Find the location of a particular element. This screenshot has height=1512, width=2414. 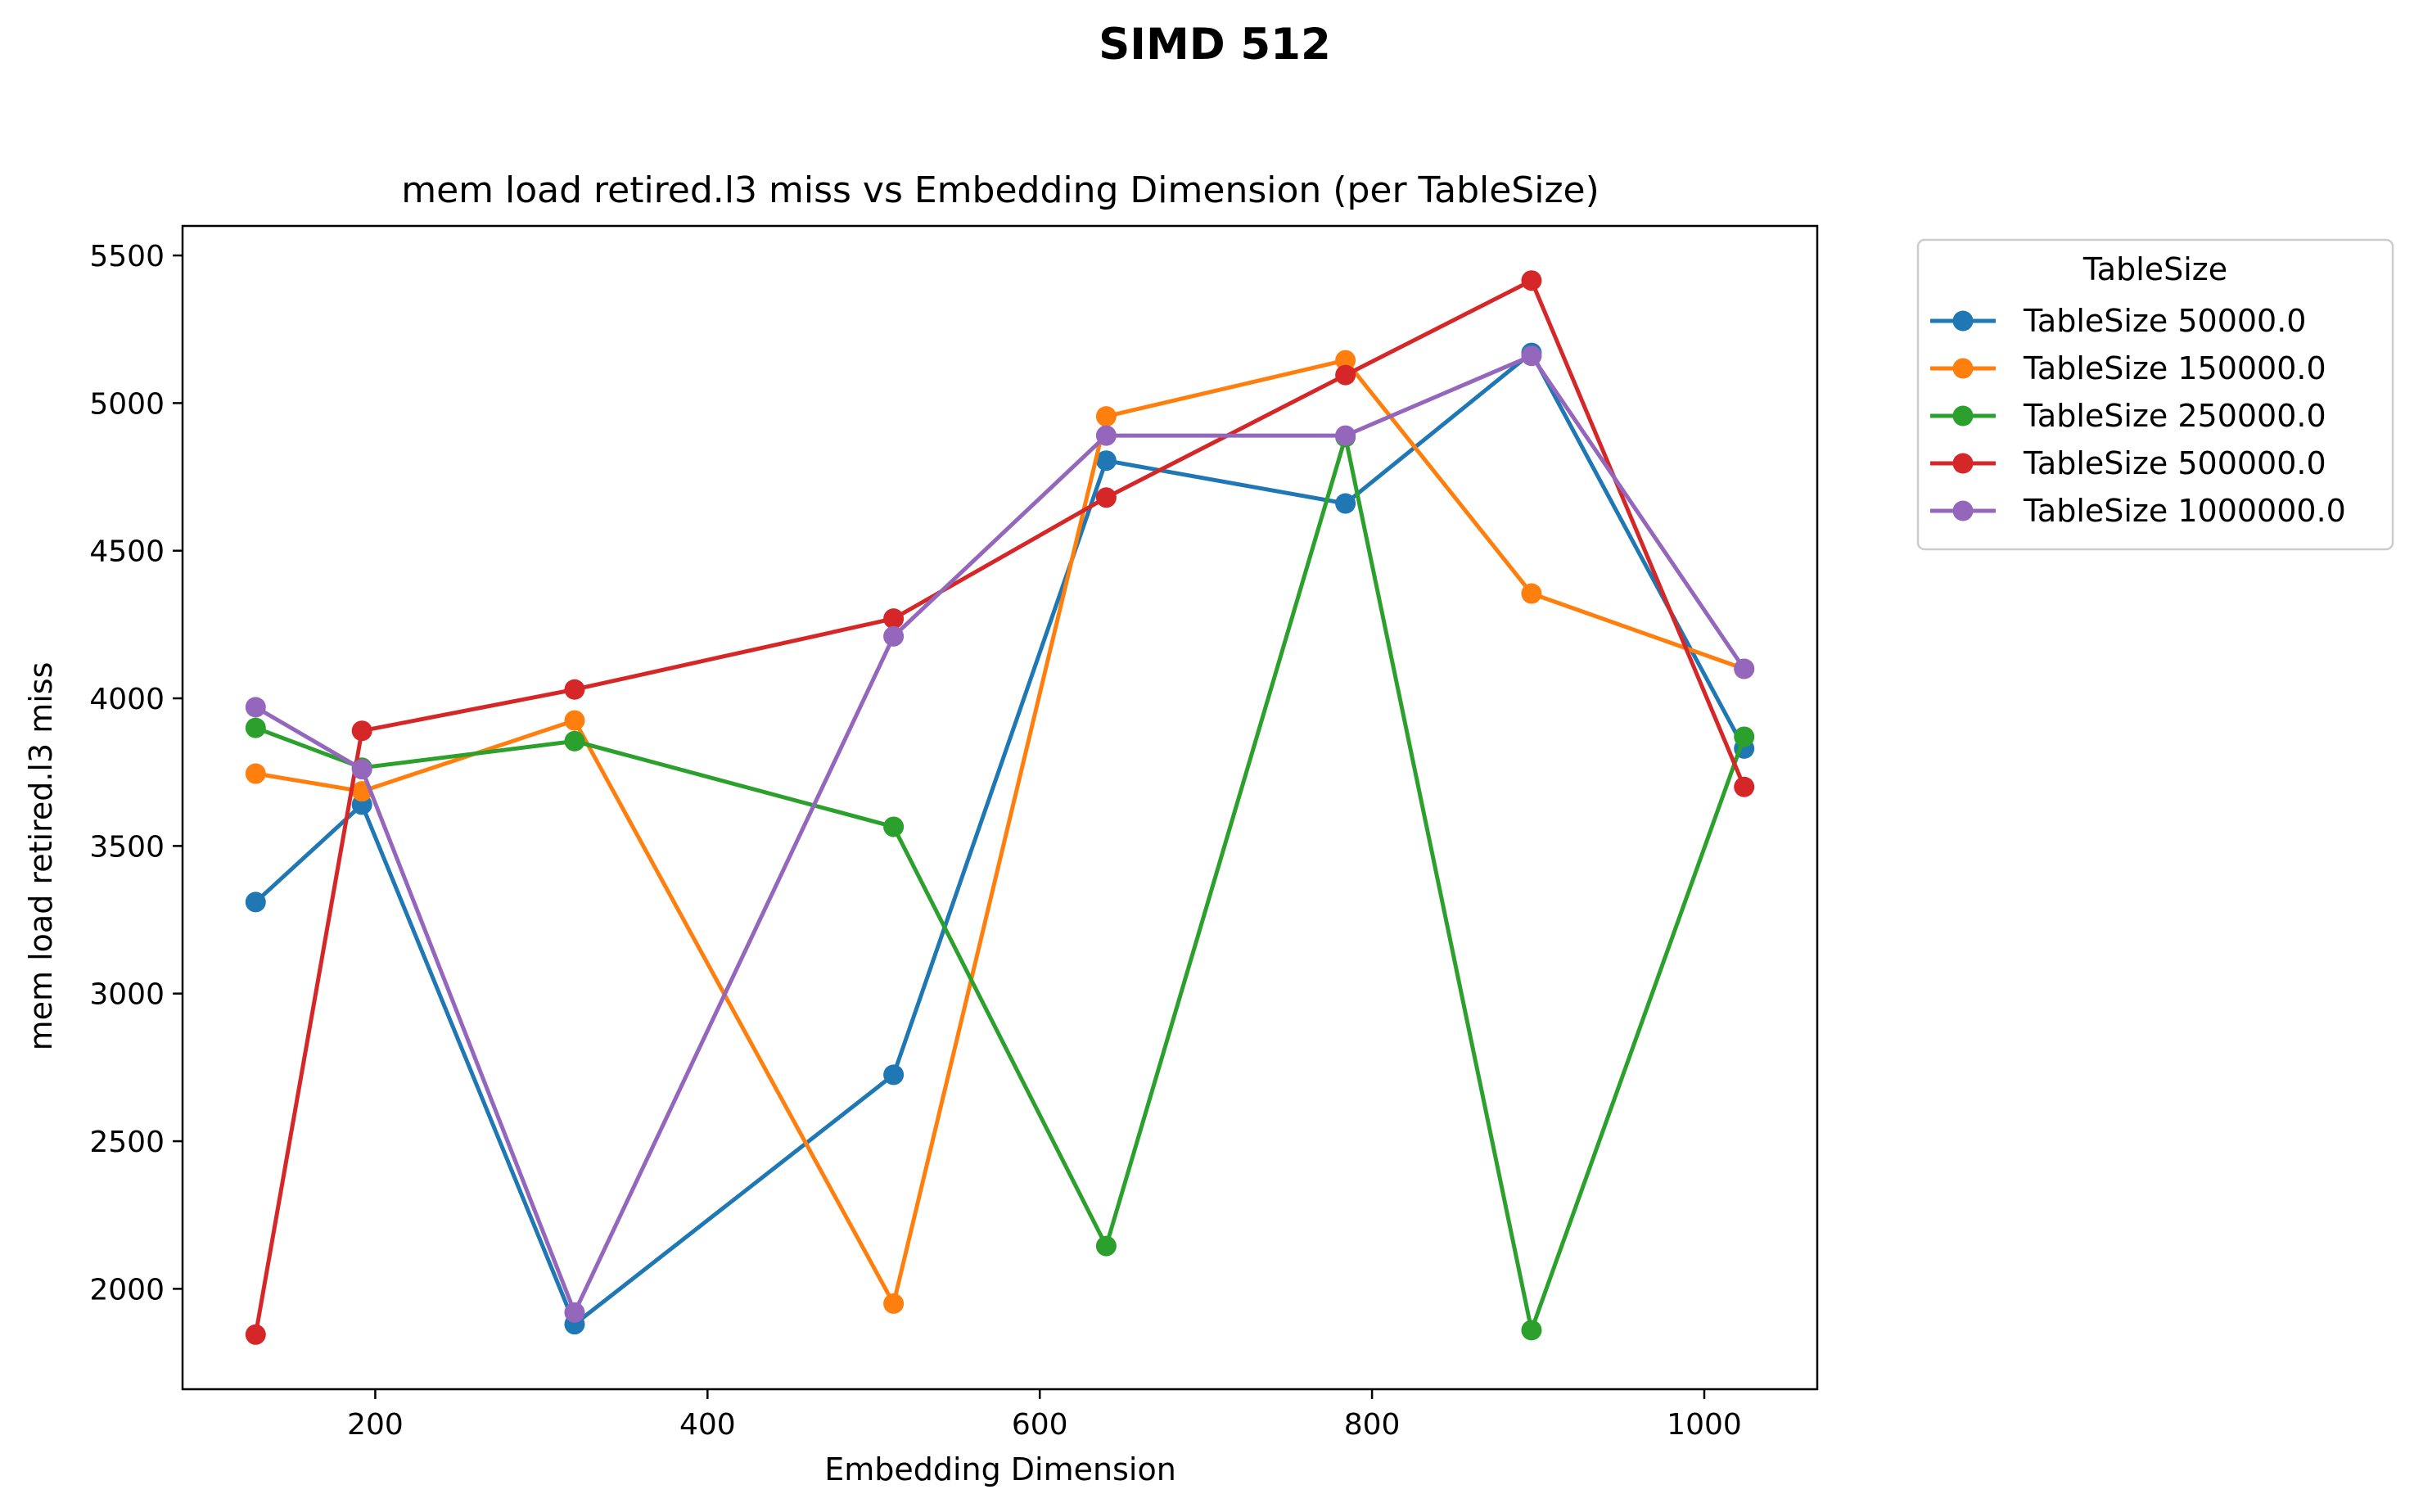

legend-label: TableSize 50000.0 is located at coordinates (2165, 321).